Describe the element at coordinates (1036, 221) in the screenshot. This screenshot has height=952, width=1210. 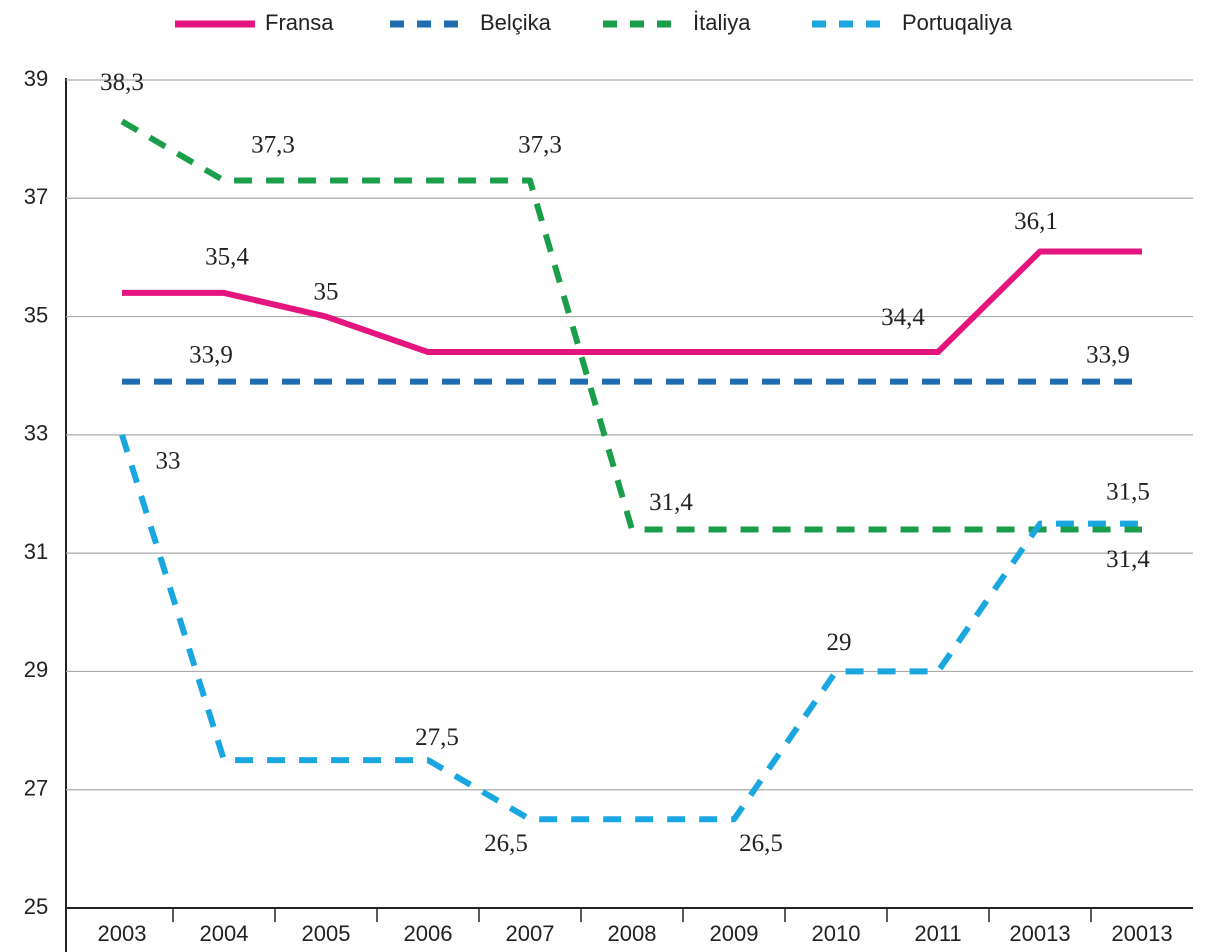
I see `data-label: 36,1` at that location.